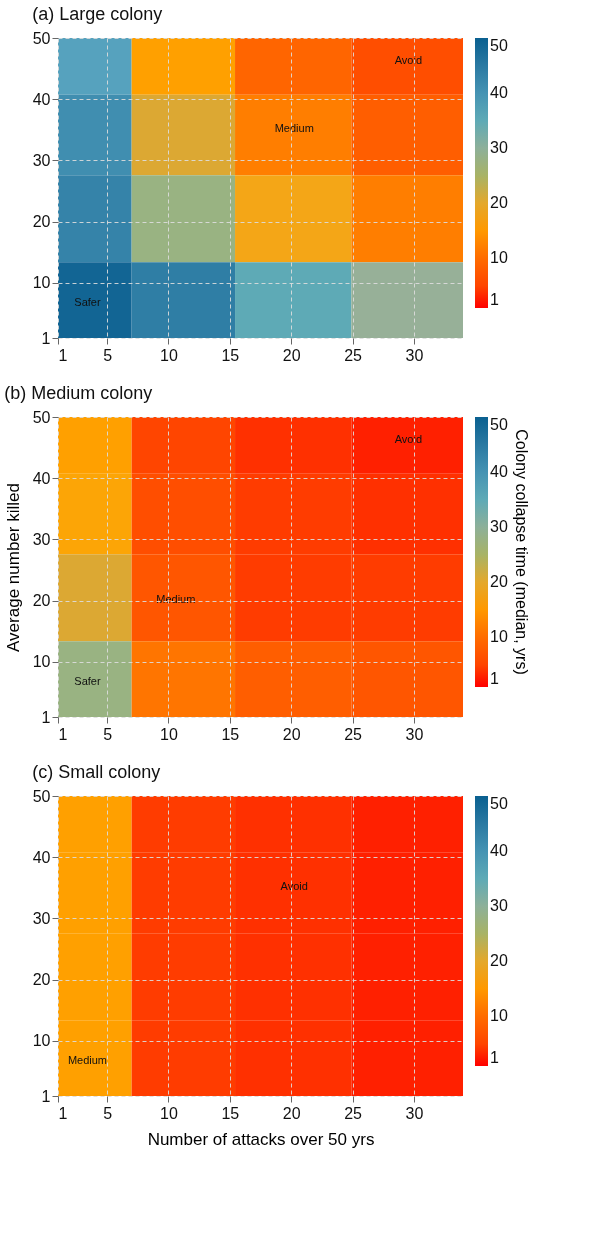  What do you see at coordinates (13, 567) in the screenshot?
I see `y-axis-title: Average number killed` at bounding box center [13, 567].